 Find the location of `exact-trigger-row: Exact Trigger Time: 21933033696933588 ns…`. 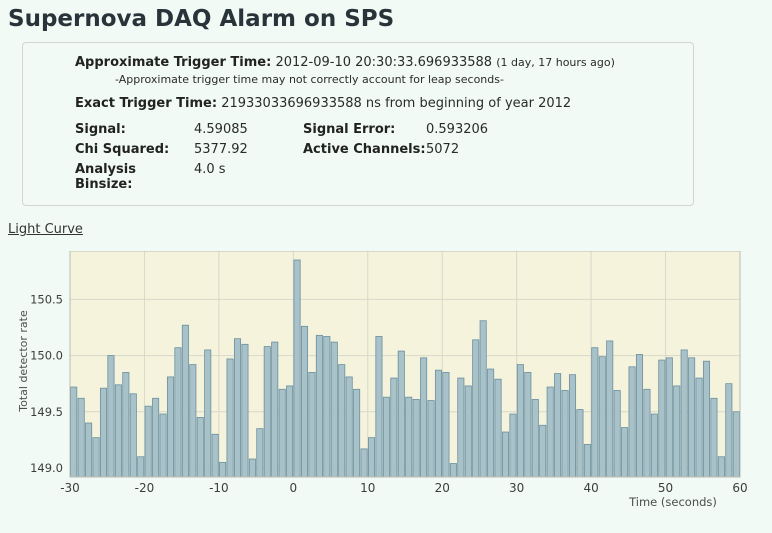

exact-trigger-row: Exact Trigger Time: 21933033696933588 ns… is located at coordinates (379, 103).